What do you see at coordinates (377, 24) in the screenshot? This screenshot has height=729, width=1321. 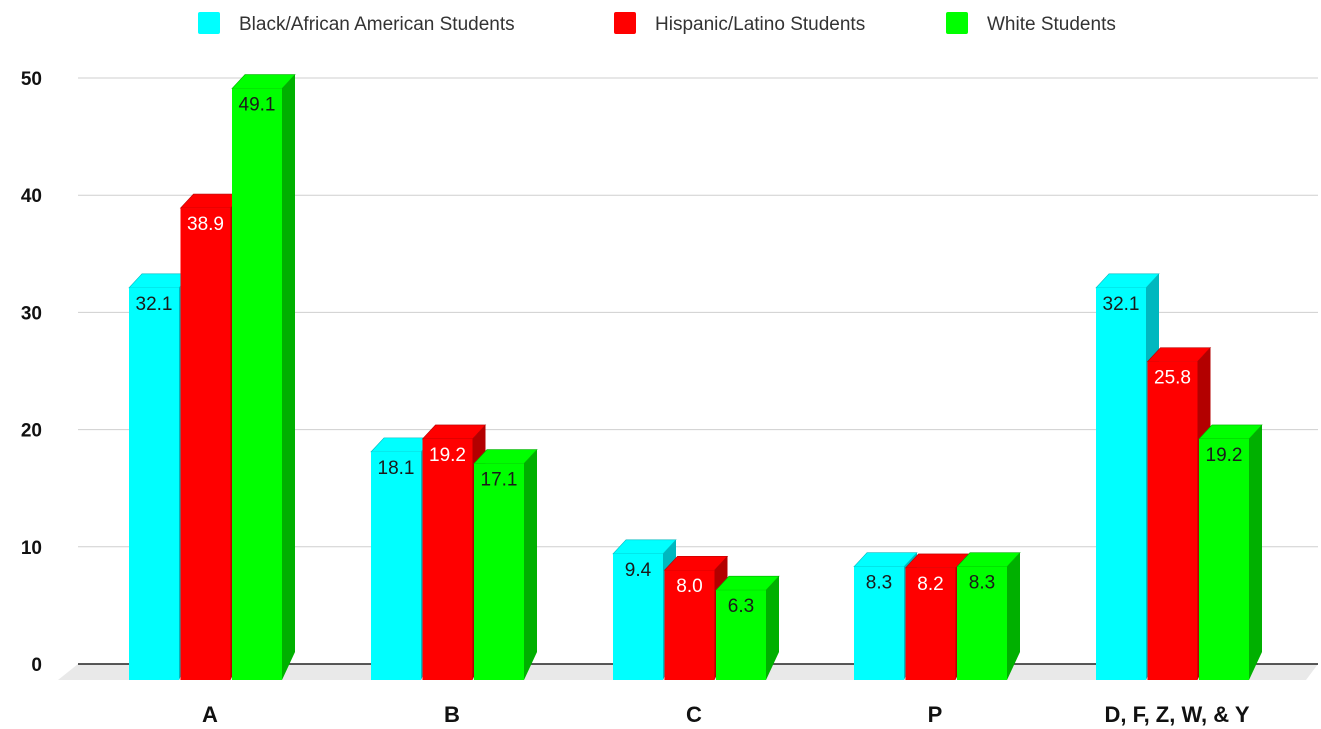 I see `legend-label: Black/African American Students` at bounding box center [377, 24].